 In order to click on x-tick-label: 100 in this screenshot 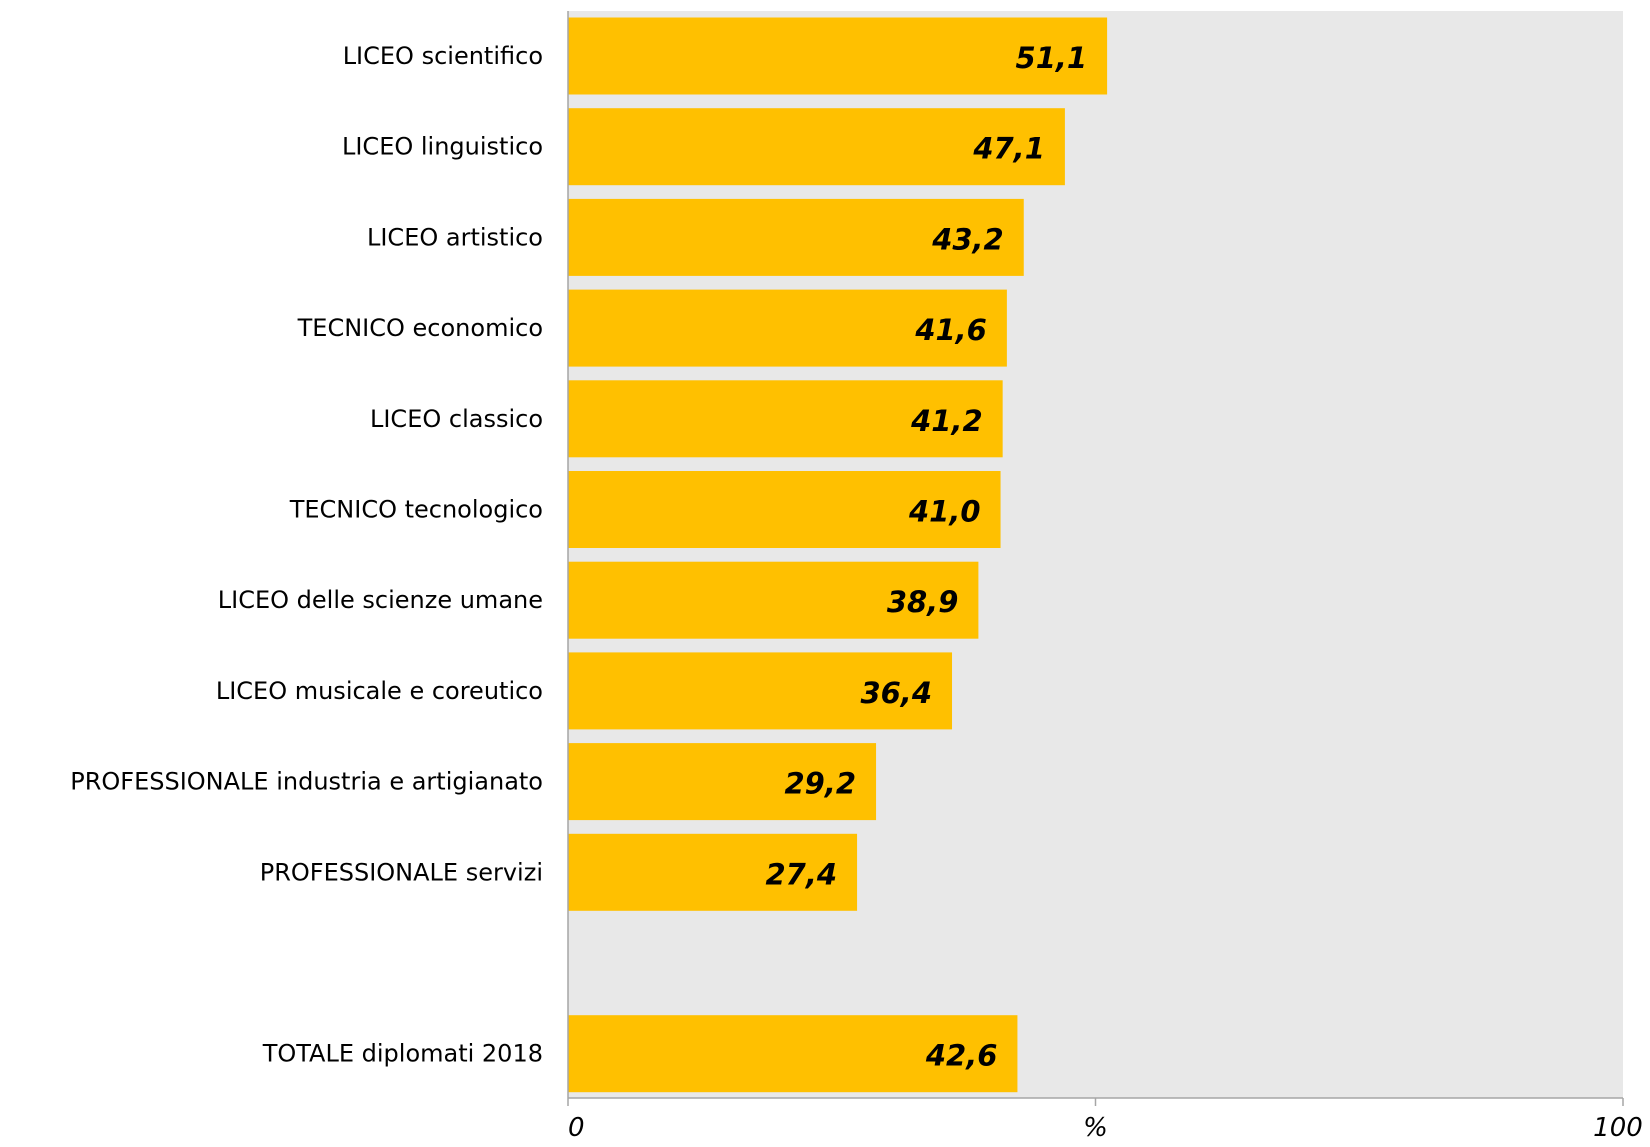, I will do `click(1618, 1128)`.